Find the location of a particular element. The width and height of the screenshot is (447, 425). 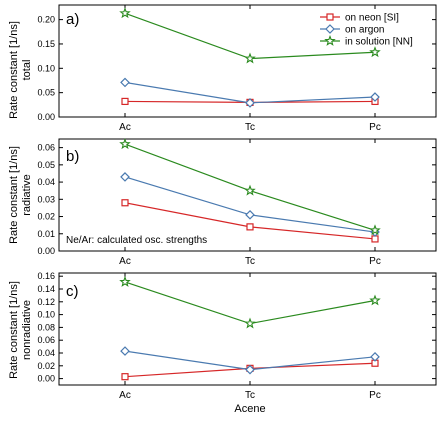

y-tick-label: 0.12 is located at coordinates (46, 302).